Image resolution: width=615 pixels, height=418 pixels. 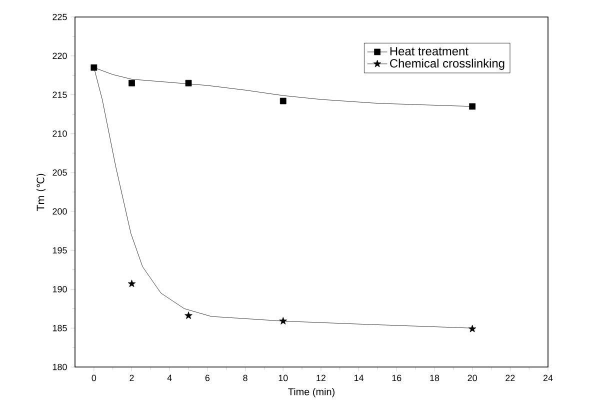 I want to click on x-tick-label: 14, so click(x=359, y=377).